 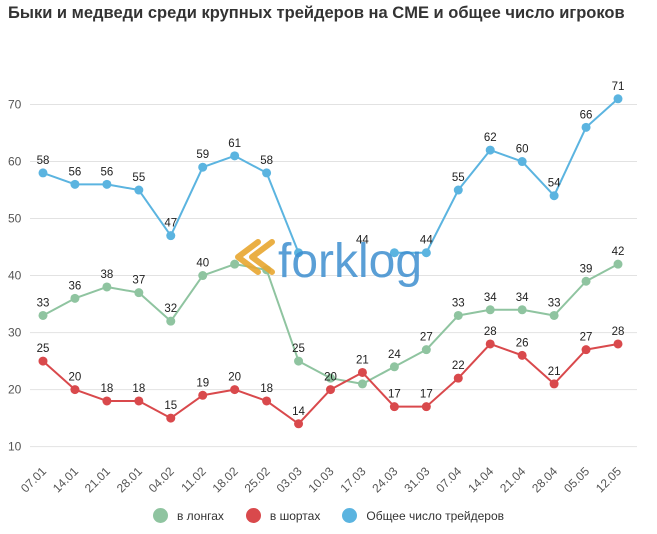 What do you see at coordinates (352, 479) in the screenshot?
I see `x-tick-label: 17.03` at bounding box center [352, 479].